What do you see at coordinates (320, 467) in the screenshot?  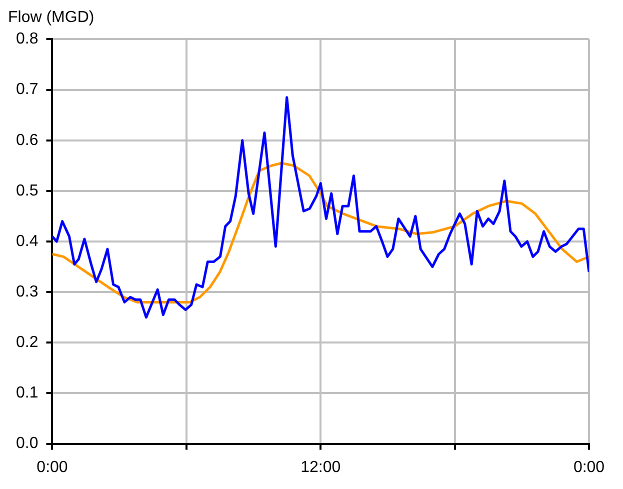 I see `x-tick-label: 12:00` at bounding box center [320, 467].